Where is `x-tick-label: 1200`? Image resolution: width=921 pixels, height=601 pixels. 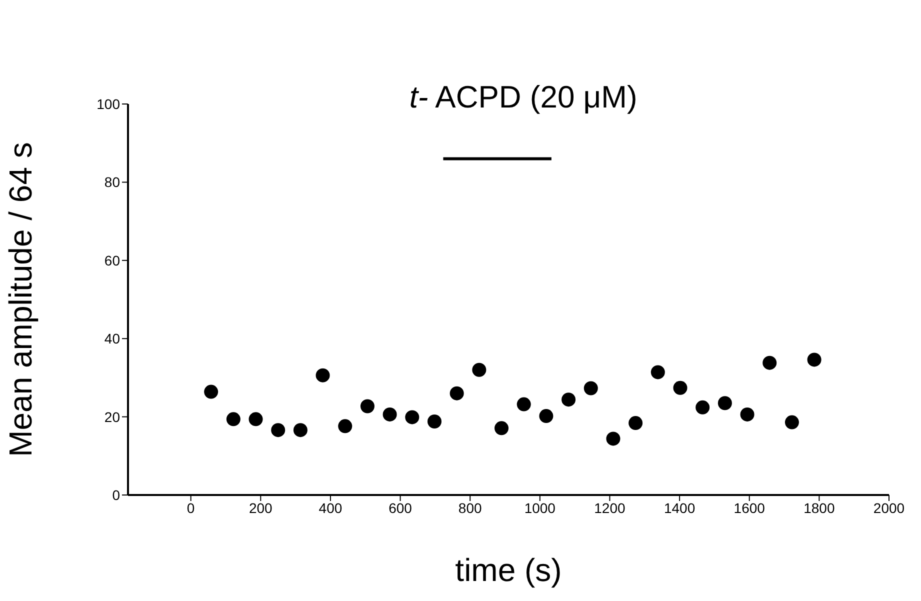 x-tick-label: 1200 is located at coordinates (610, 508).